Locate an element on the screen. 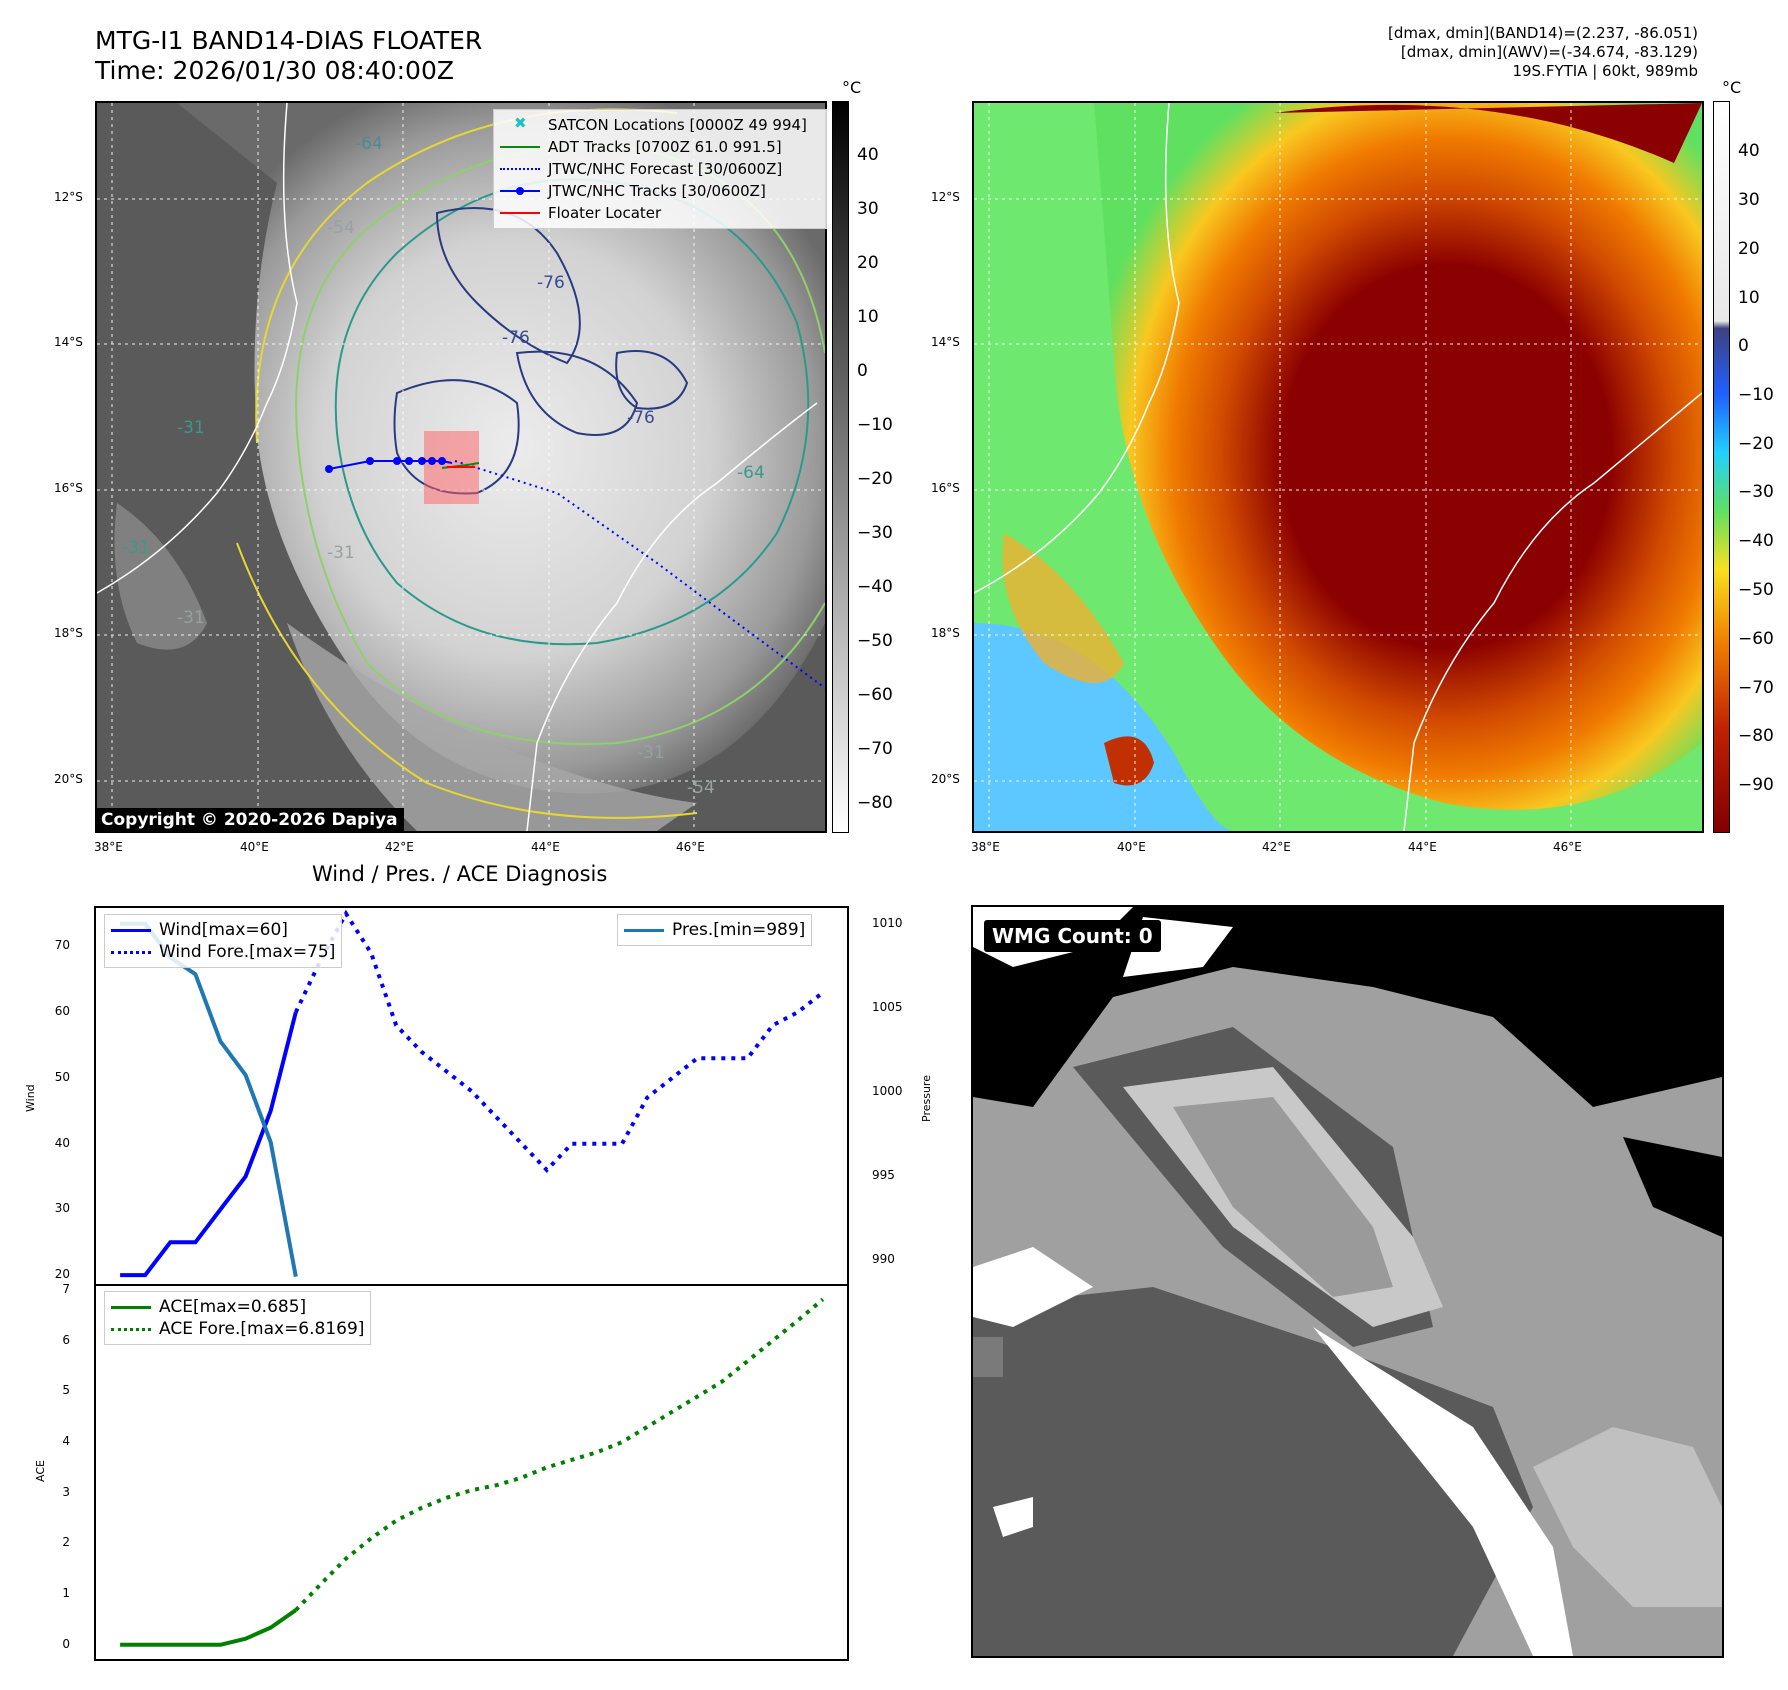 The width and height of the screenshot is (1788, 1690). wind-axis-label: Wind is located at coordinates (30, 1098).